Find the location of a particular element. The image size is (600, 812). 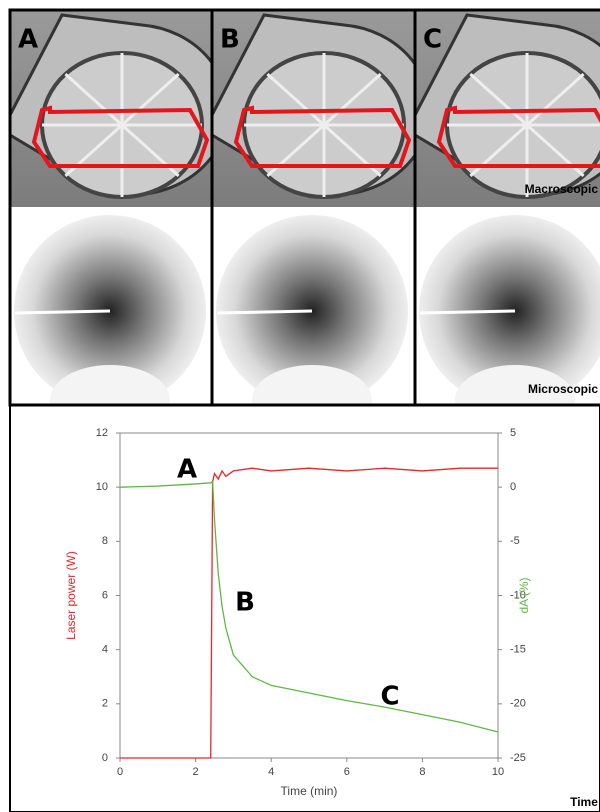

x-tick-label: 4 is located at coordinates (271, 772).